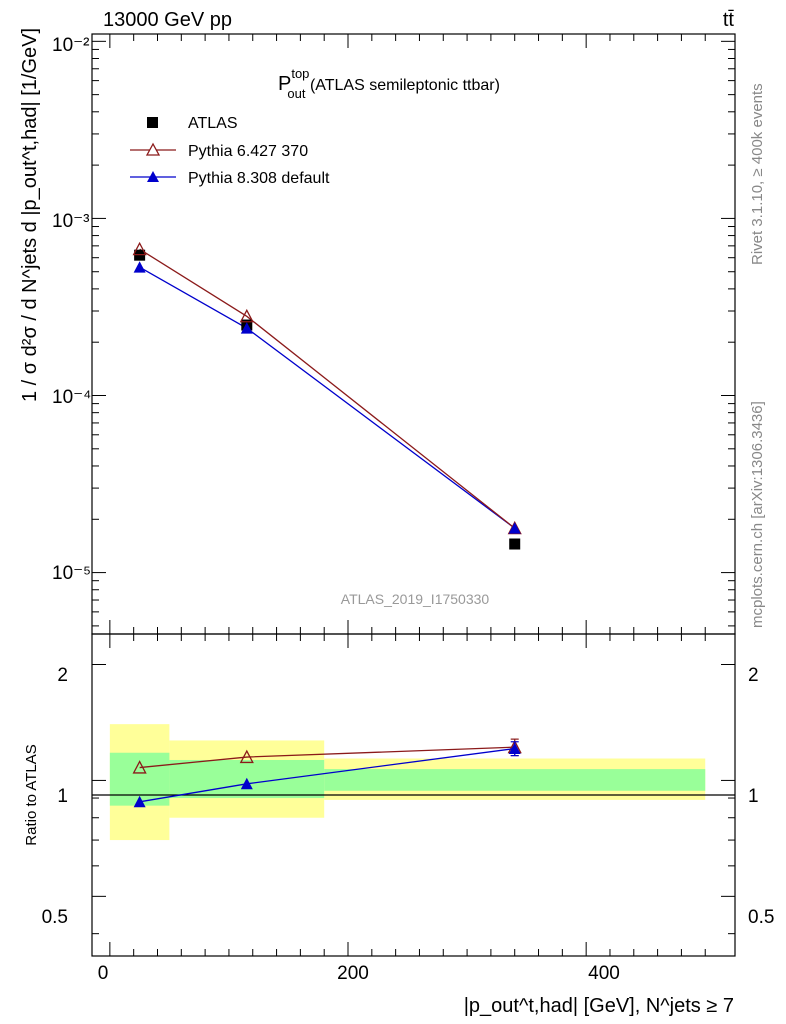 This screenshot has width=786, height=1024. I want to click on header-right: tt̄, so click(729, 20).